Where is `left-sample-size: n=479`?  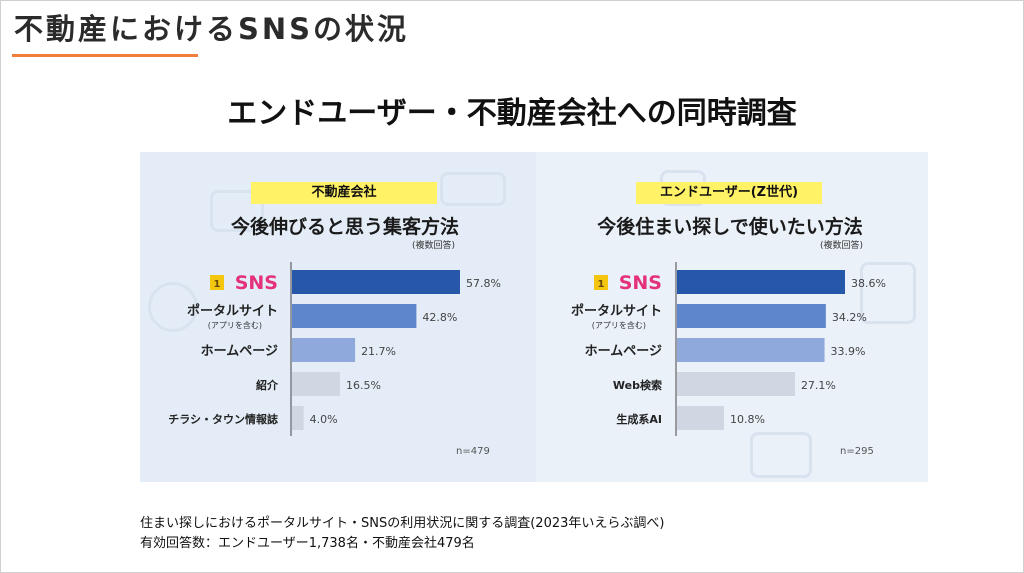 left-sample-size: n=479 is located at coordinates (473, 451).